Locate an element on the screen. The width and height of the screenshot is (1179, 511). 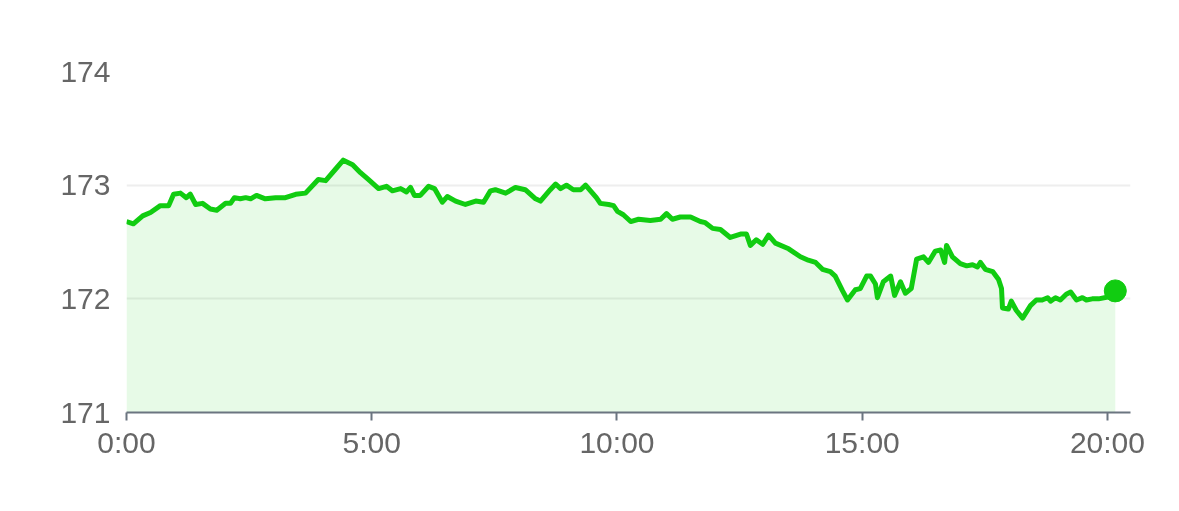
x-tick-label: 5:00 is located at coordinates (371, 442).